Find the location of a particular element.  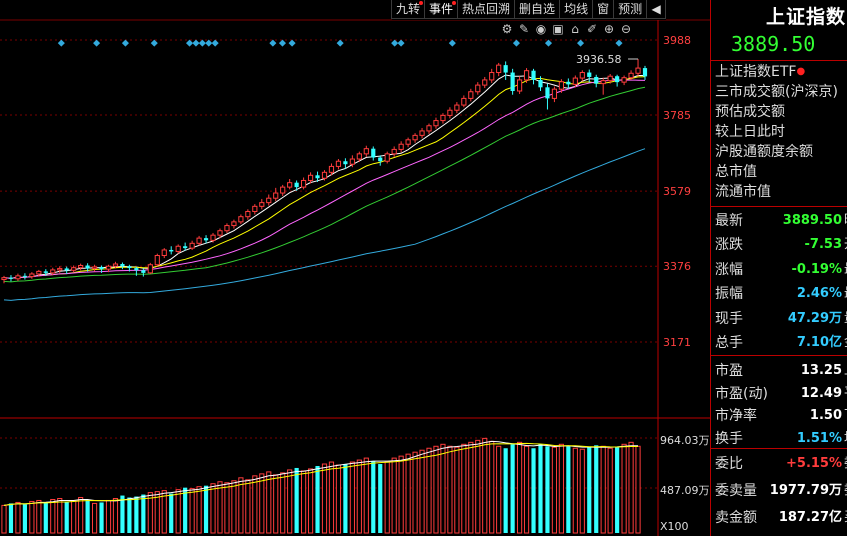

stat-label: 卖金额 is located at coordinates (736, 518).